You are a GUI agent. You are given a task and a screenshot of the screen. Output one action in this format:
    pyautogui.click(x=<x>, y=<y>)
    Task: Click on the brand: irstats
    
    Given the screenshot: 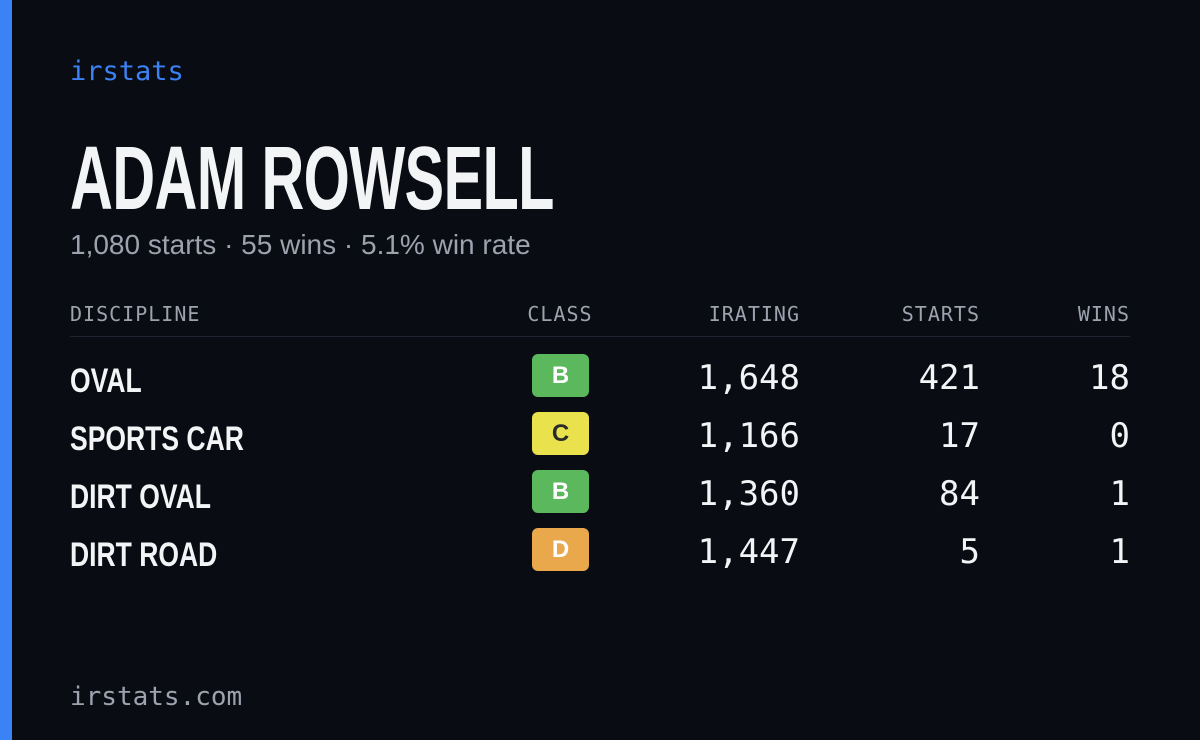 What is the action you would take?
    pyautogui.click(x=127, y=71)
    